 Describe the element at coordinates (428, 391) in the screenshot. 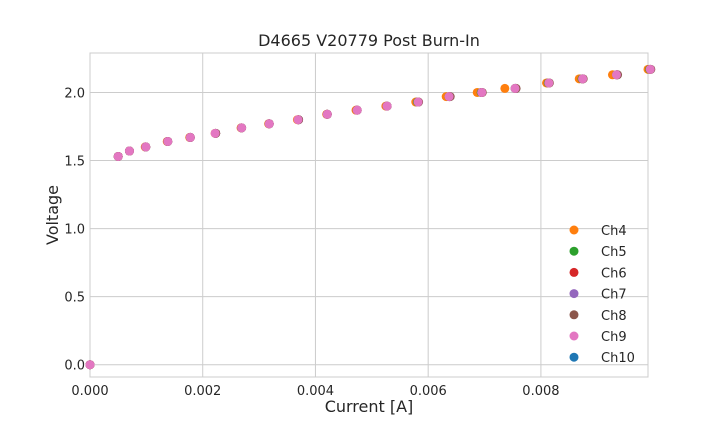

I see `x-tick-label: 0.006` at that location.